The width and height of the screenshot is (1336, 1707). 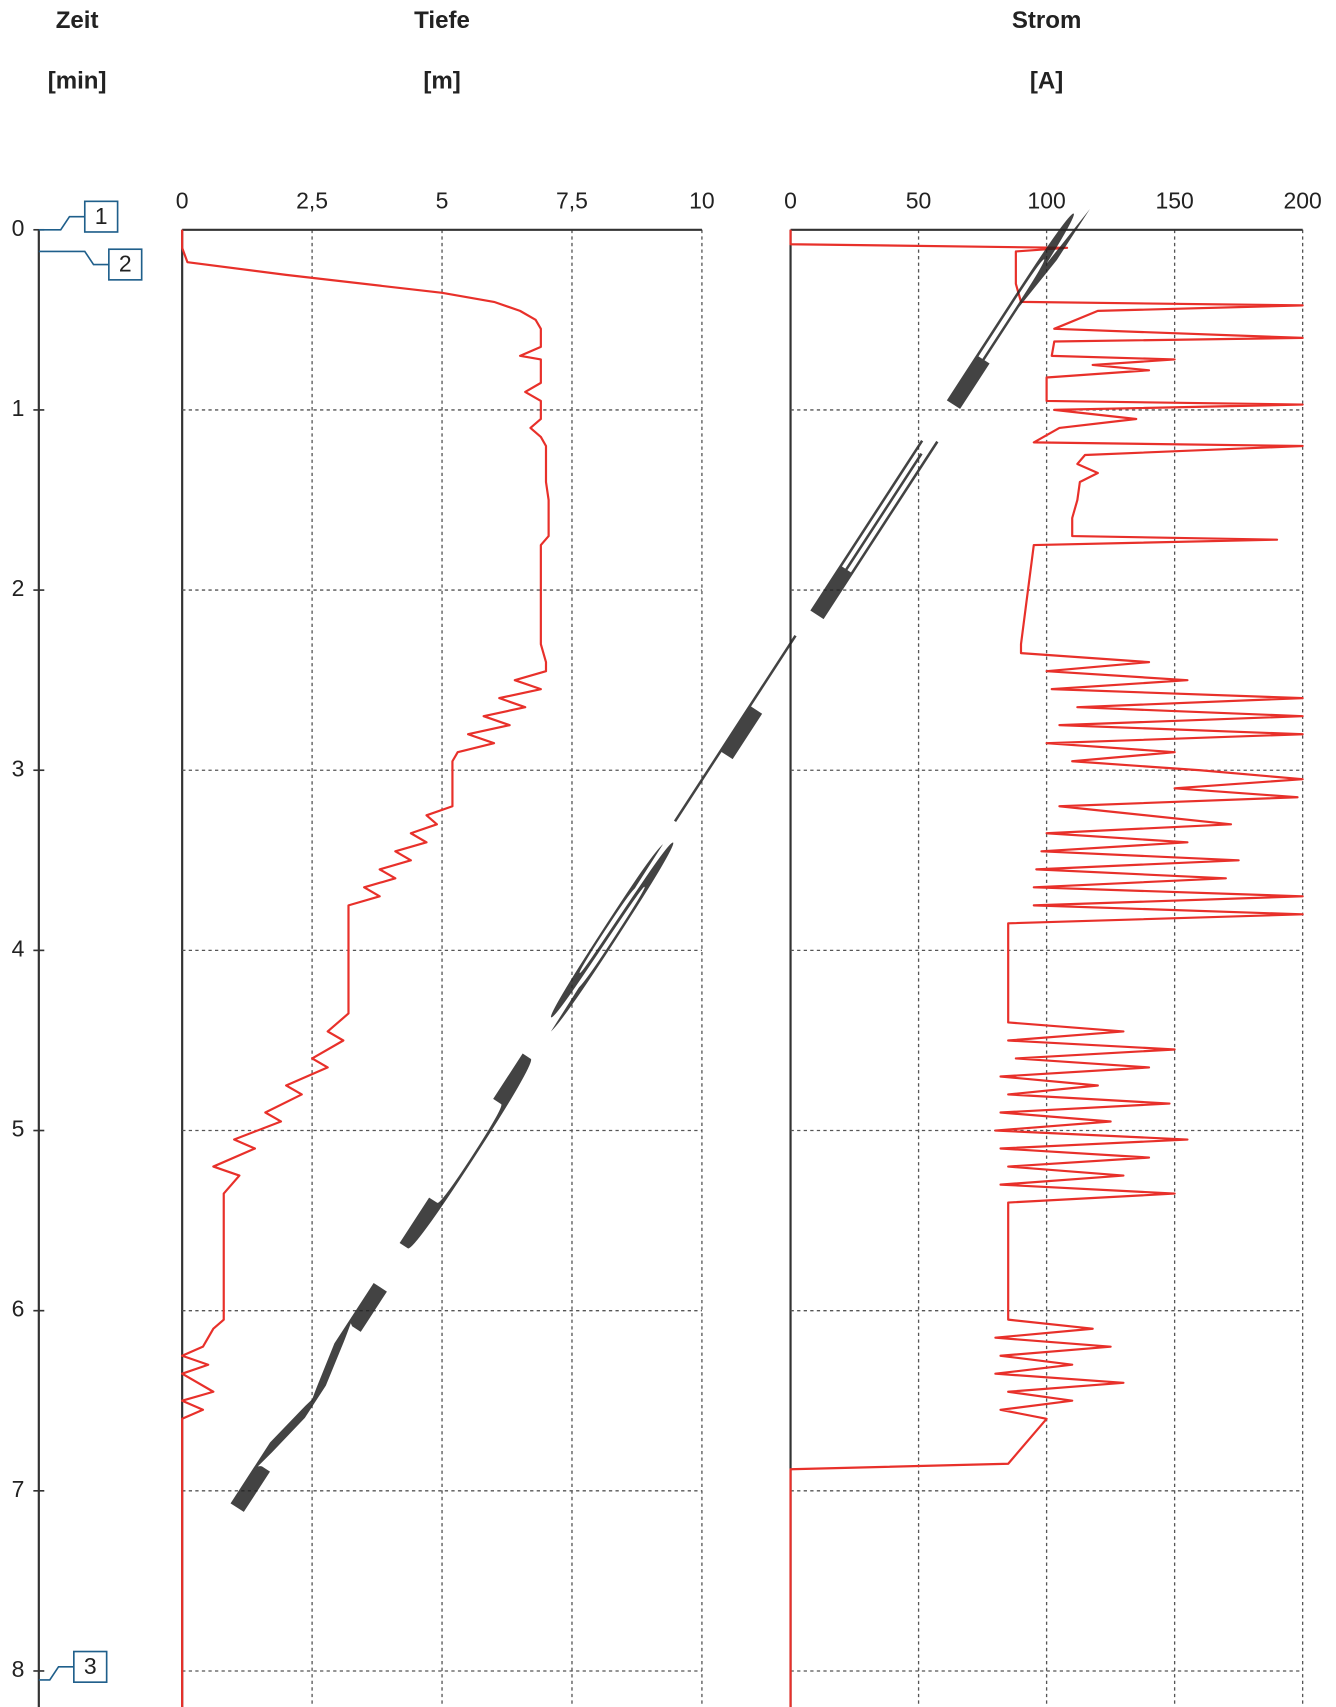 I want to click on value-tick-label: 50, so click(x=919, y=200).